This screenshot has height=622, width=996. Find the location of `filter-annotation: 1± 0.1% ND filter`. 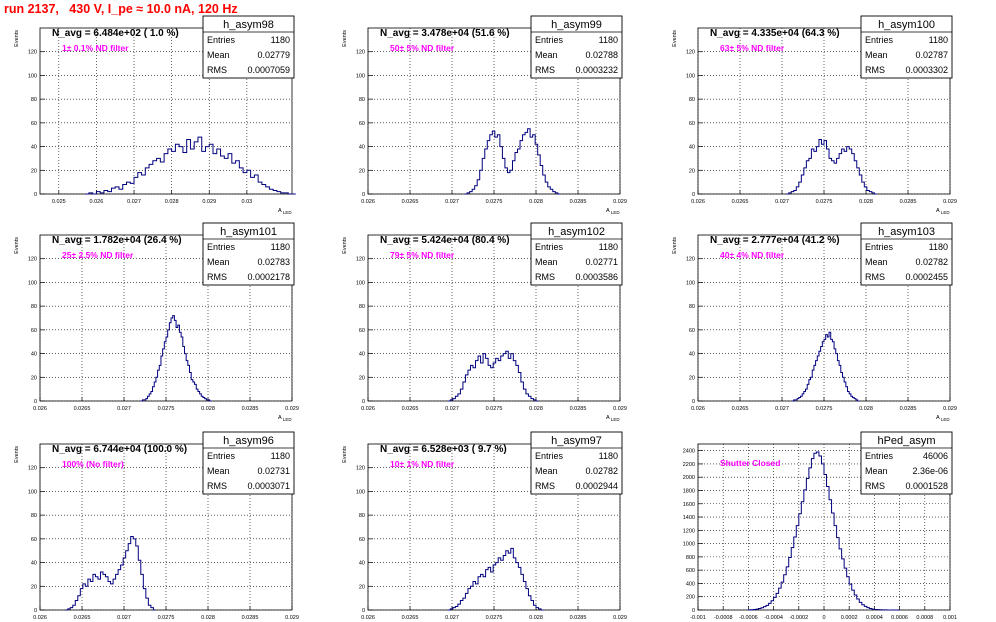

filter-annotation: 1± 0.1% ND filter is located at coordinates (95, 48).